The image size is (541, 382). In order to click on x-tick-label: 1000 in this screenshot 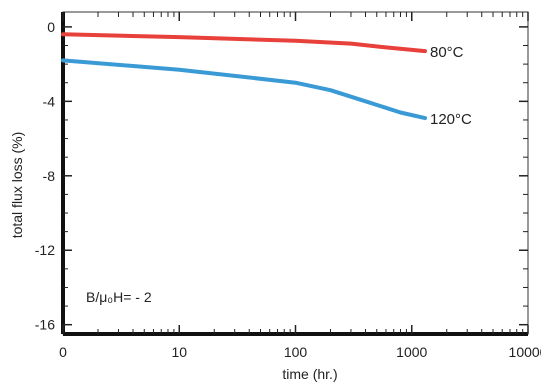, I will do `click(411, 352)`.